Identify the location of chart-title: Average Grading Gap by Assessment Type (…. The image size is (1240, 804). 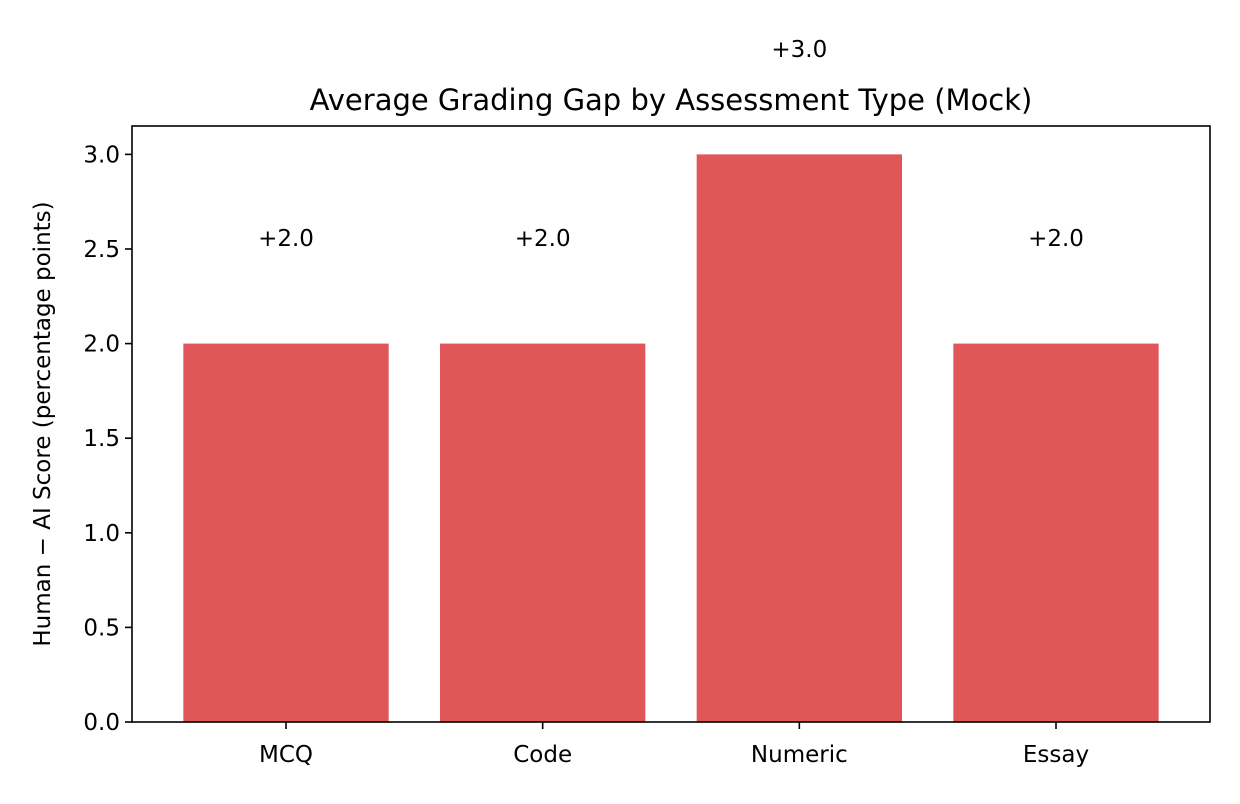
(671, 100).